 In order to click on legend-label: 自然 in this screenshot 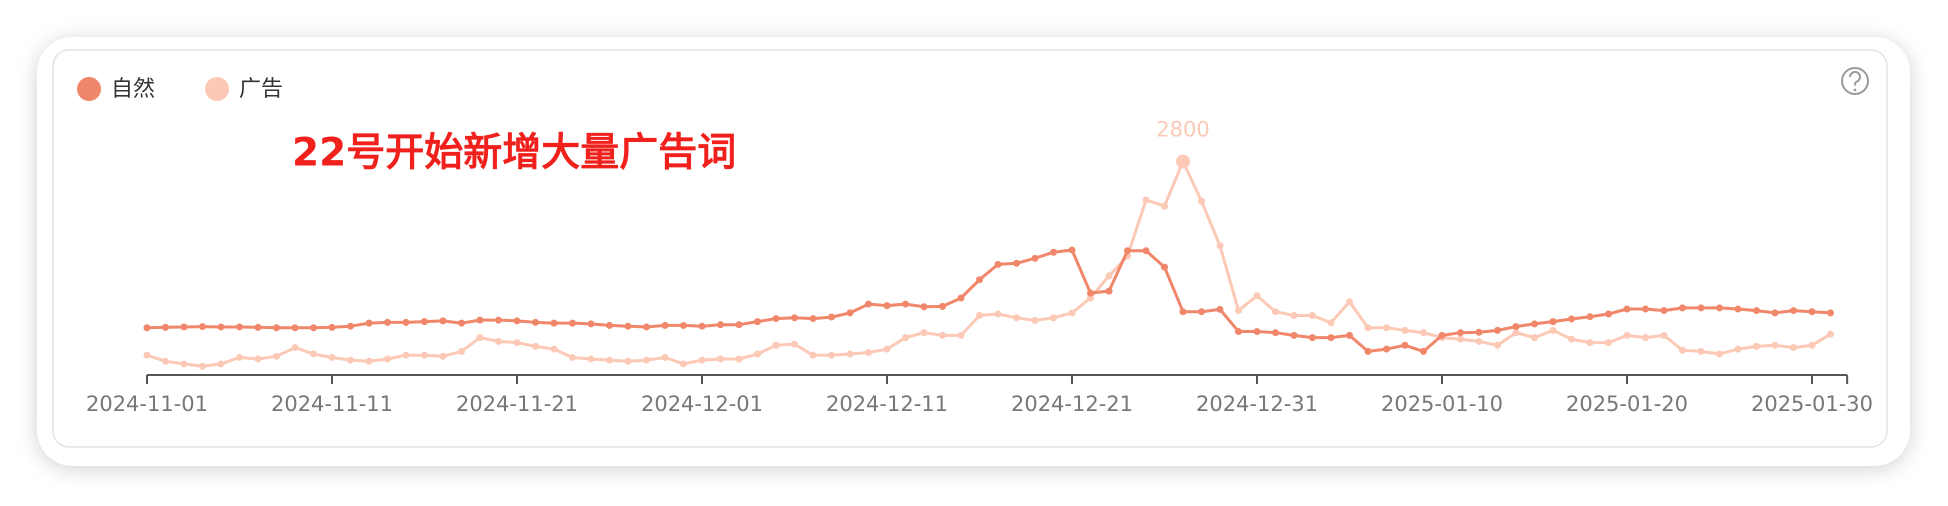, I will do `click(133, 89)`.